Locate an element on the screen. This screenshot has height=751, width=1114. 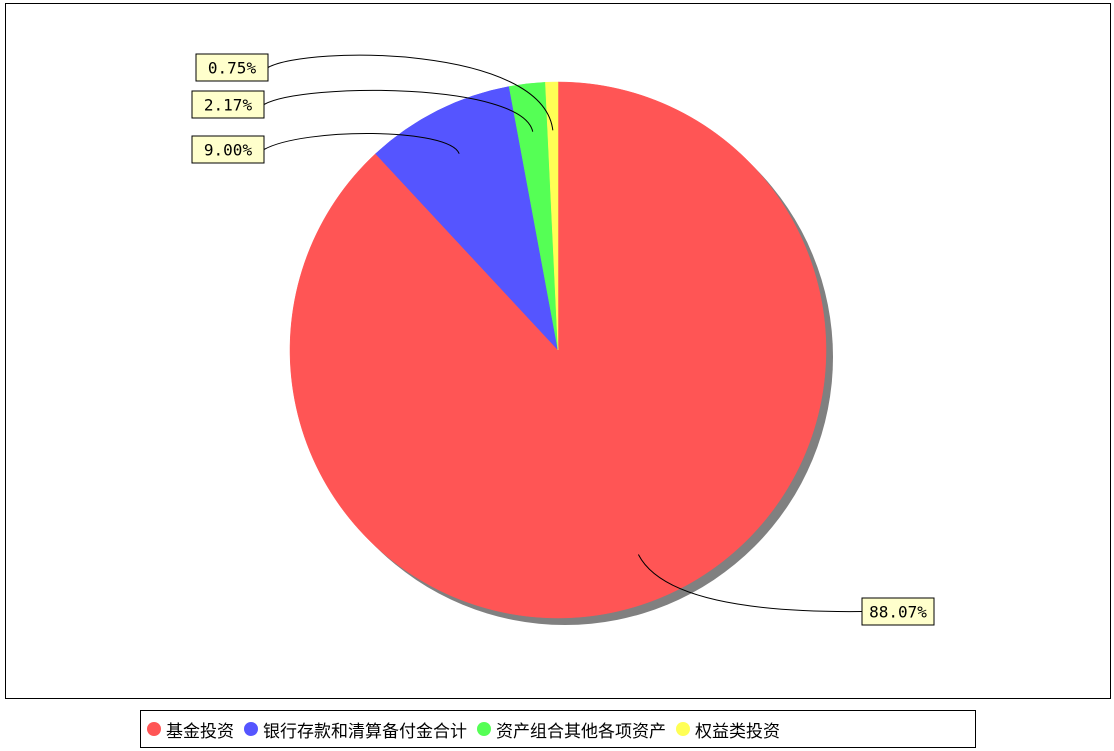
value-label: 2.17% is located at coordinates (228, 105).